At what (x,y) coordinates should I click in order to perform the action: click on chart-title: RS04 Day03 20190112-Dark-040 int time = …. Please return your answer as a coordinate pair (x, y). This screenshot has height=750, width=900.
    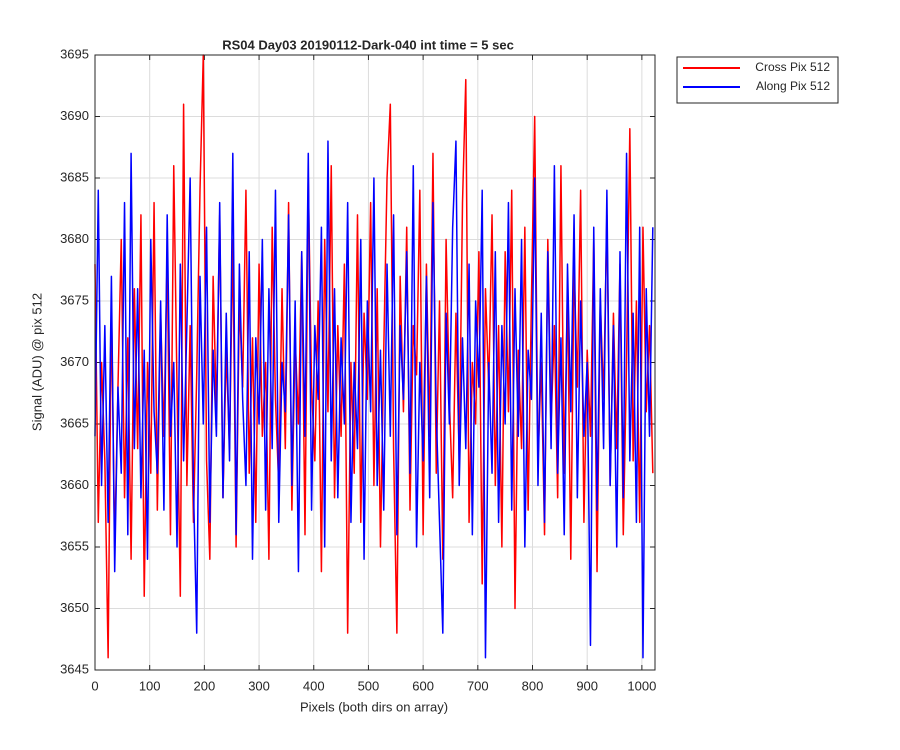
    Looking at the image, I should click on (368, 44).